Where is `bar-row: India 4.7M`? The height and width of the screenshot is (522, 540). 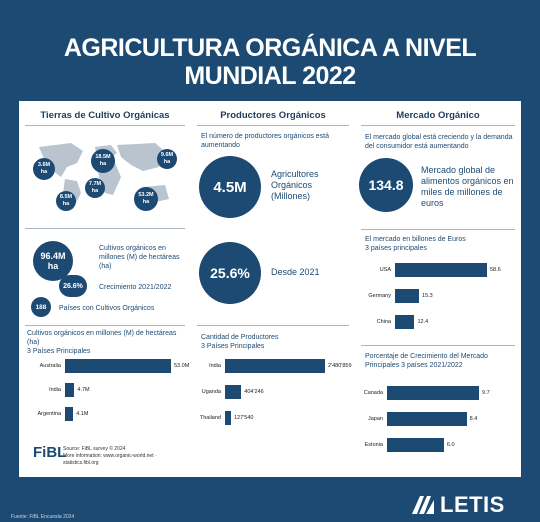 bar-row: India 4.7M is located at coordinates (105, 390).